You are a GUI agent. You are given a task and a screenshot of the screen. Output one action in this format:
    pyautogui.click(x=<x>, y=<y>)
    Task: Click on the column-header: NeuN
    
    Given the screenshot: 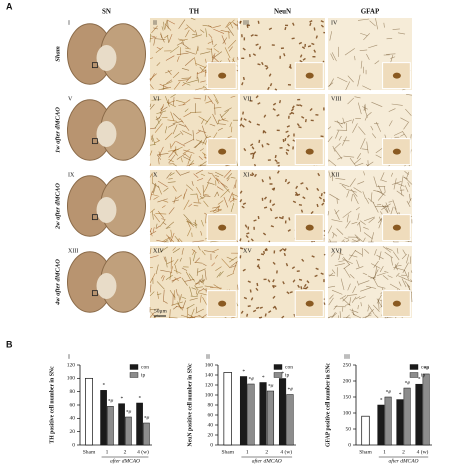 What is the action you would take?
    pyautogui.click(x=282, y=12)
    